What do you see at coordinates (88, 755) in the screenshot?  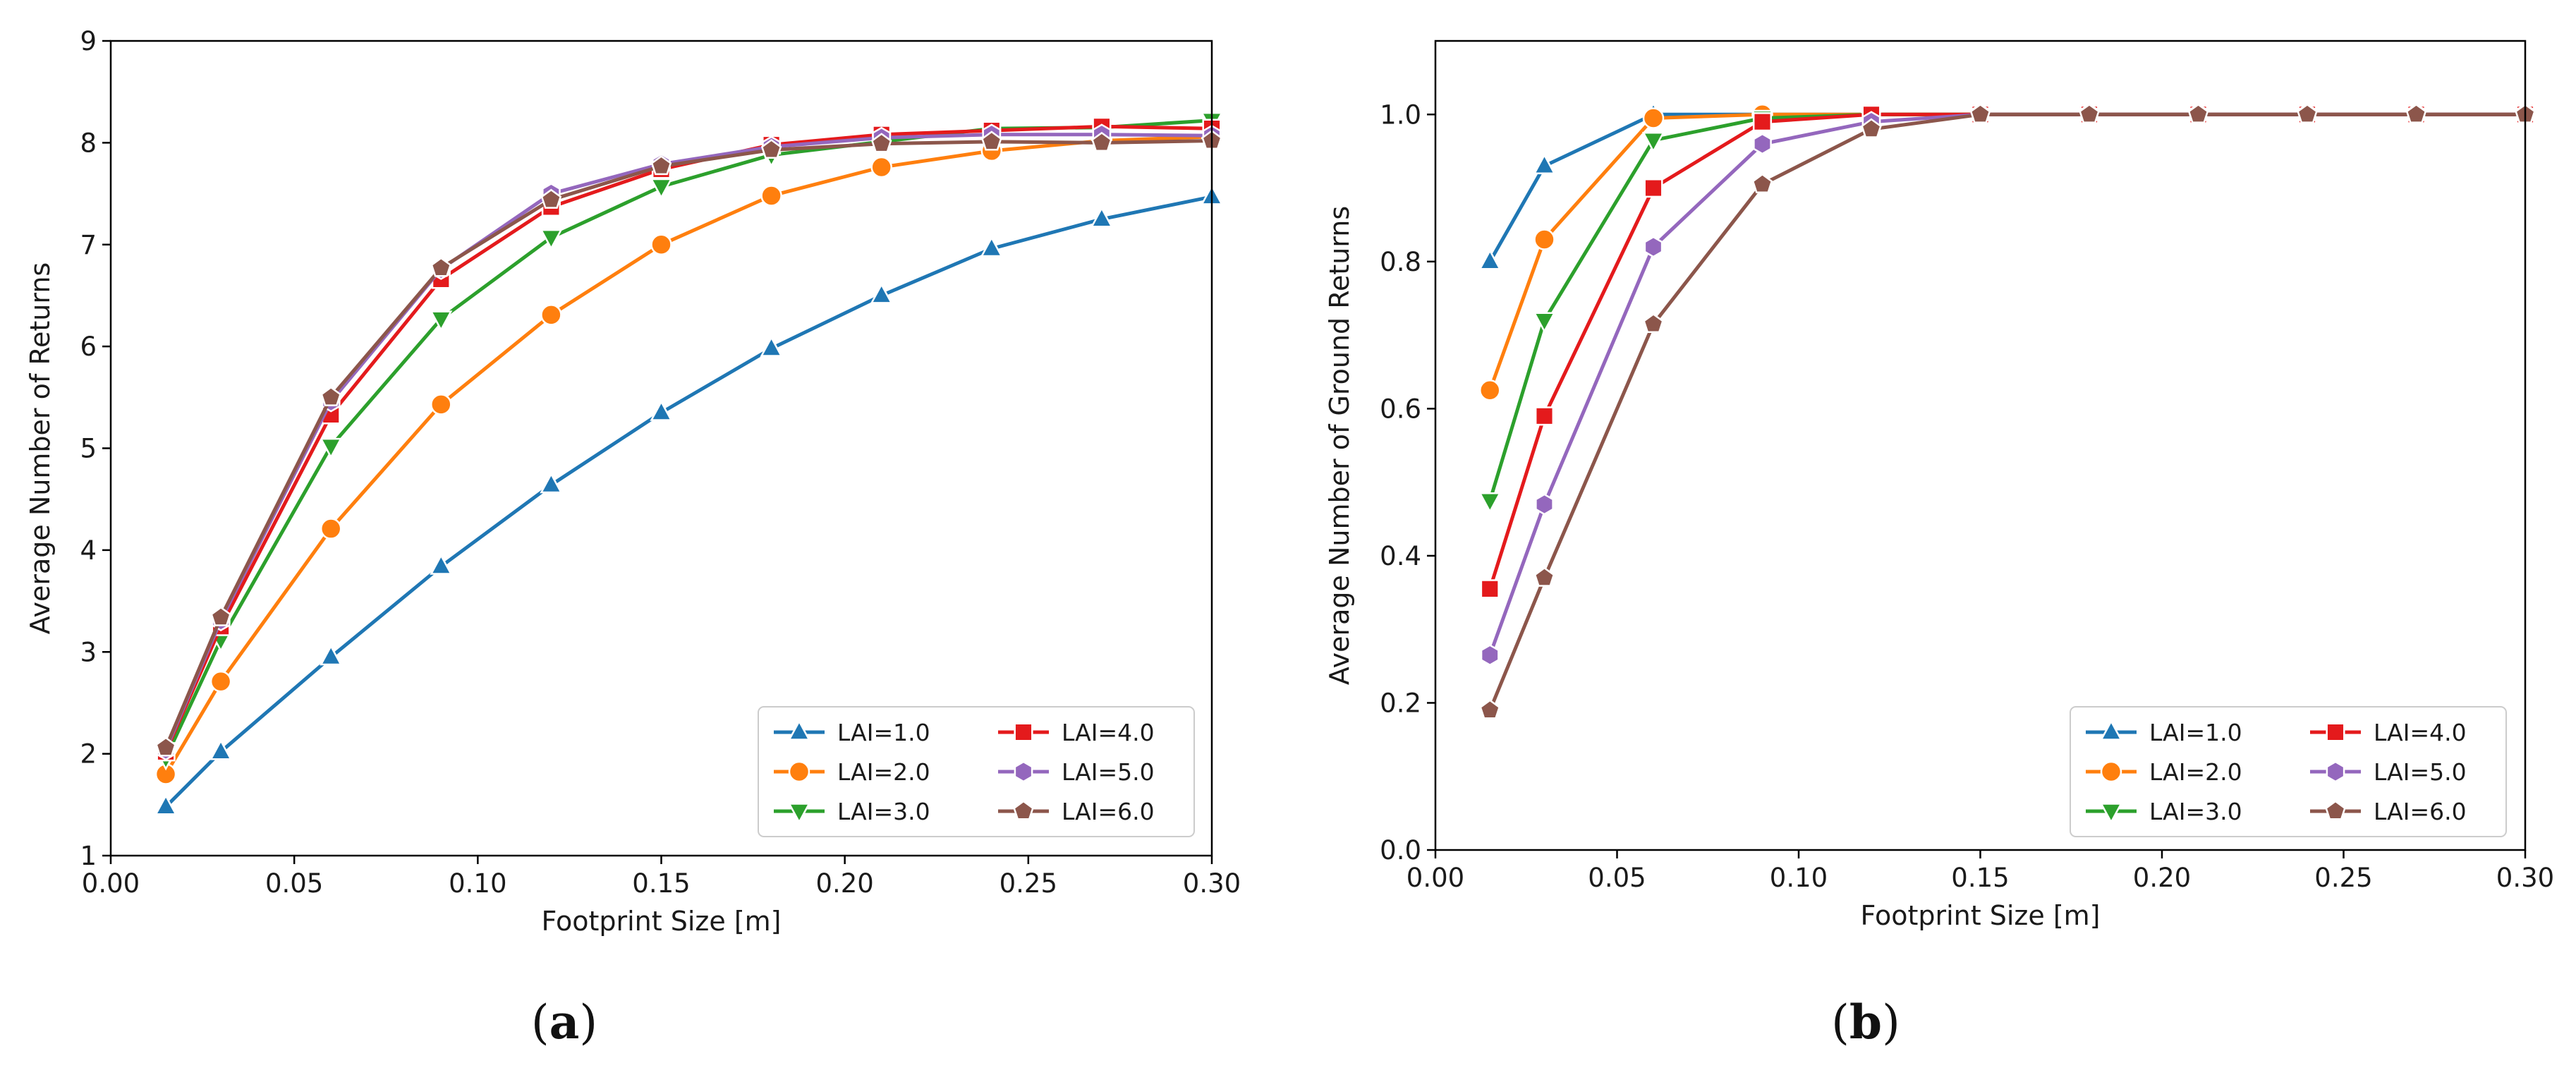 I see `y-tick-label: 2` at bounding box center [88, 755].